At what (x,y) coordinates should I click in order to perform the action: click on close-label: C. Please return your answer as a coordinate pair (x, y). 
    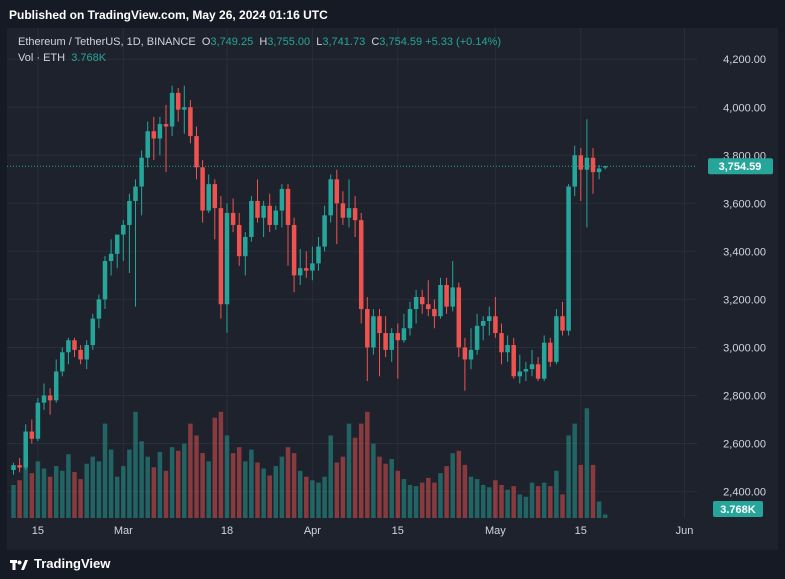
    Looking at the image, I should click on (375, 42).